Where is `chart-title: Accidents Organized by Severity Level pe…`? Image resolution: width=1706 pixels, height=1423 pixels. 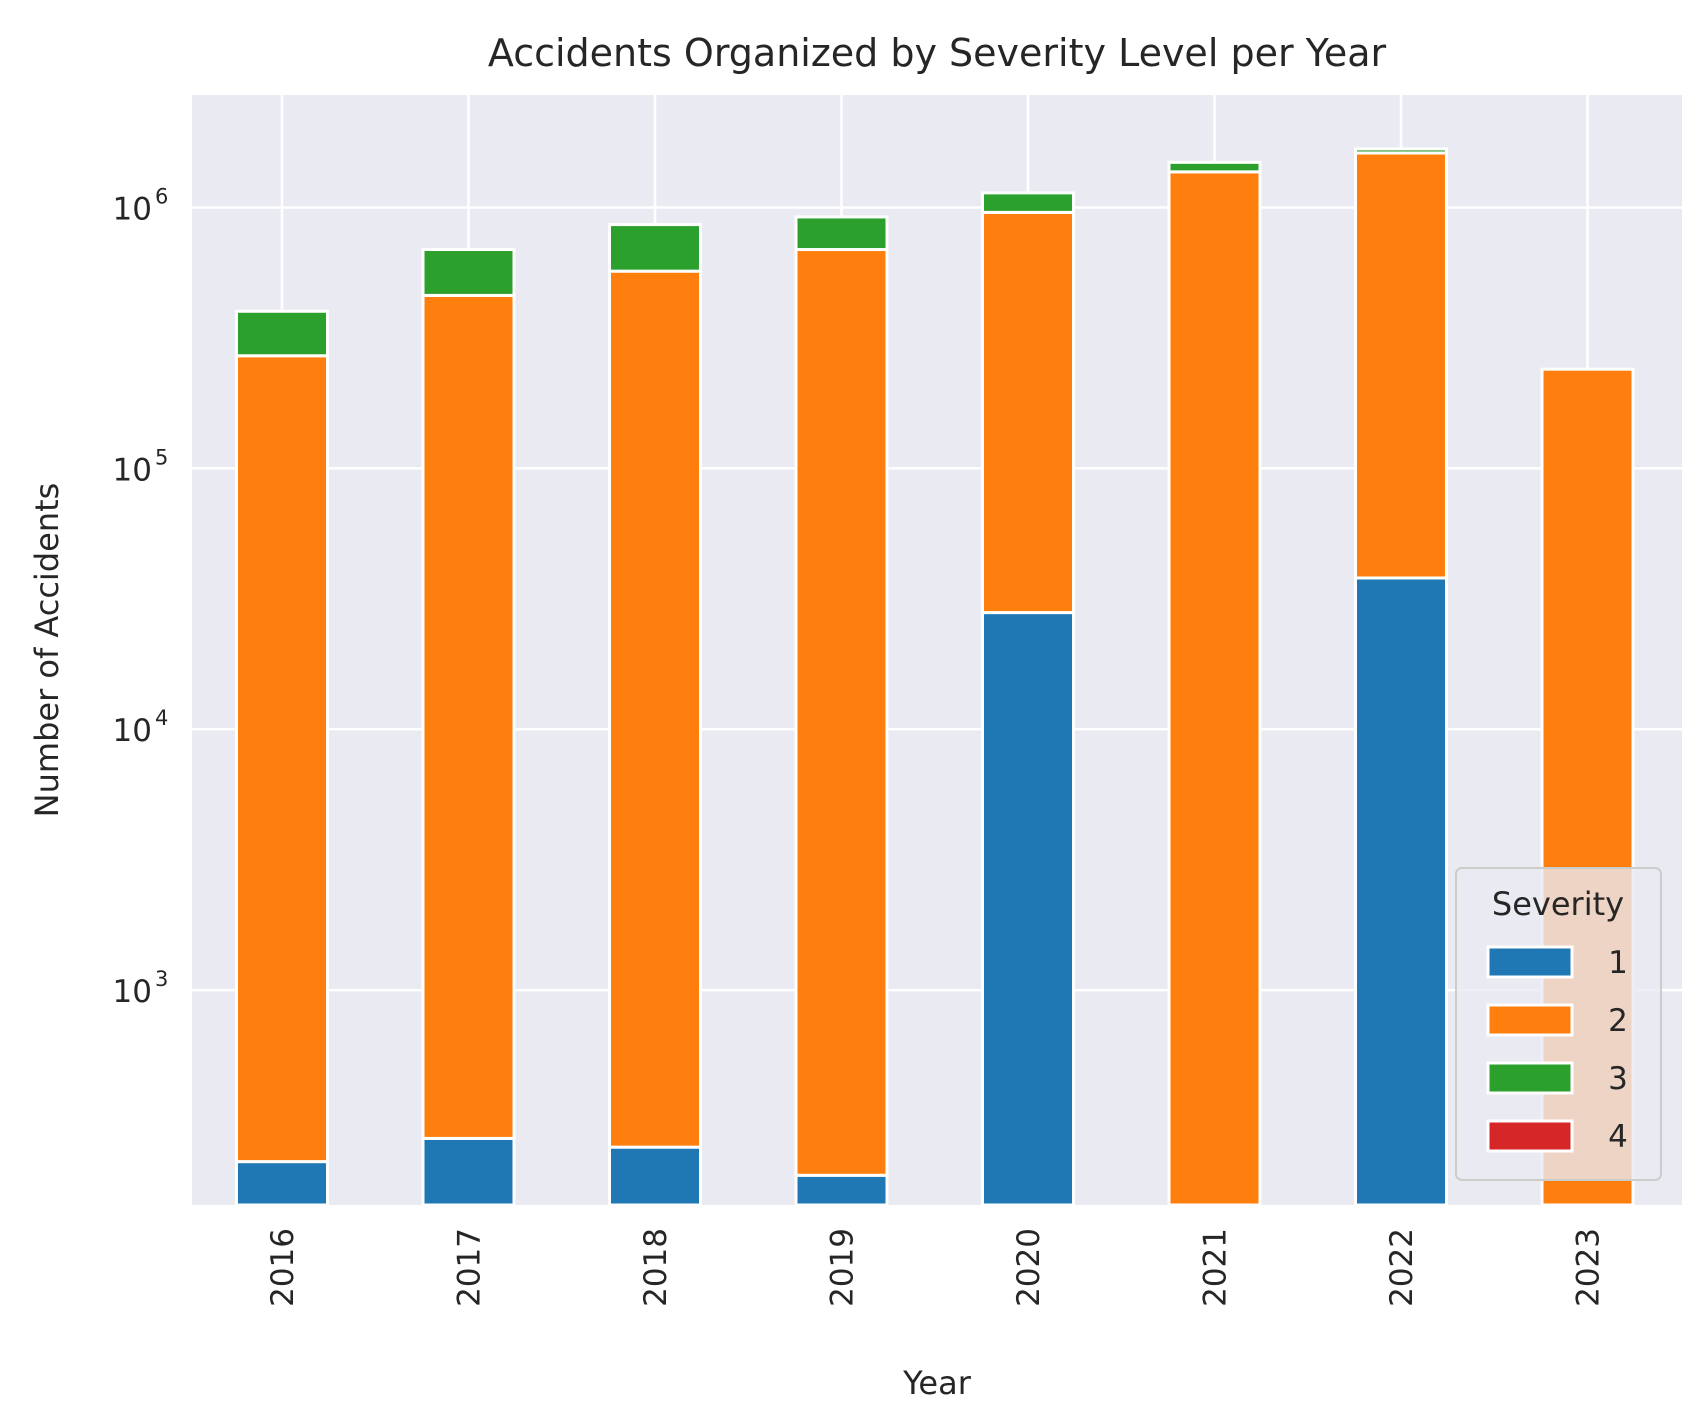 chart-title: Accidents Organized by Severity Level pe… is located at coordinates (937, 53).